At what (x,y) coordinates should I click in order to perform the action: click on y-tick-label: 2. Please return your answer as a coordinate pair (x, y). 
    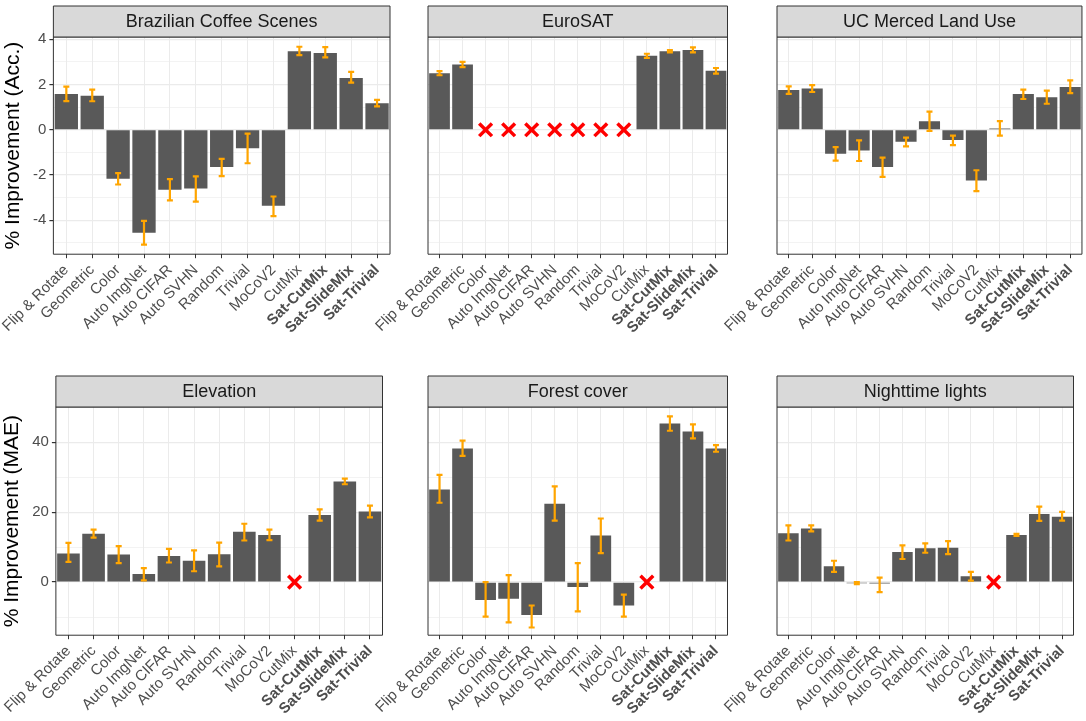
    Looking at the image, I should click on (42, 83).